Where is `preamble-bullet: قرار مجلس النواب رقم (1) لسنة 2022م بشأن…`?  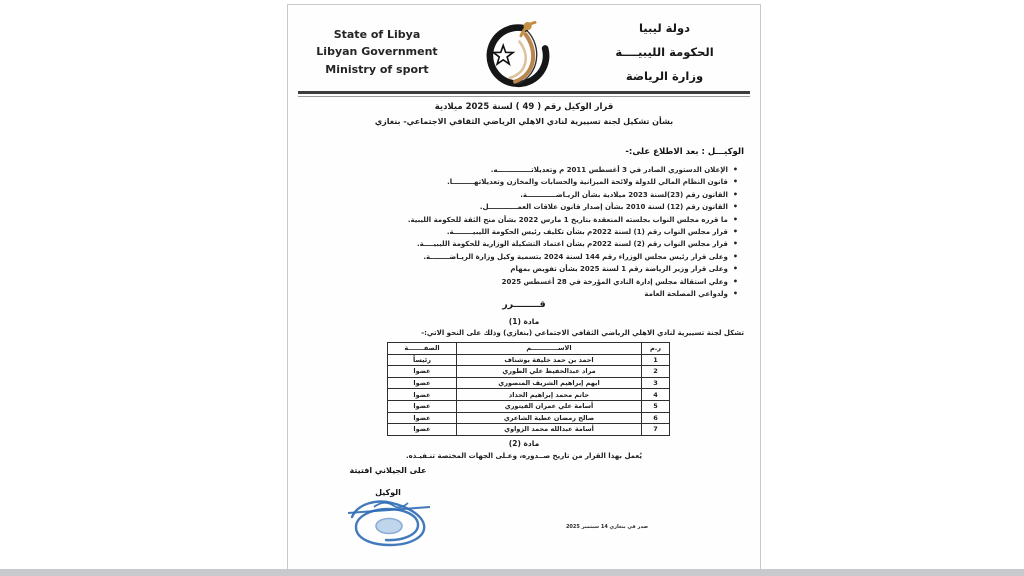
preamble-bullet: قرار مجلس النواب رقم (1) لسنة 2022م بشأن… is located at coordinates (523, 232).